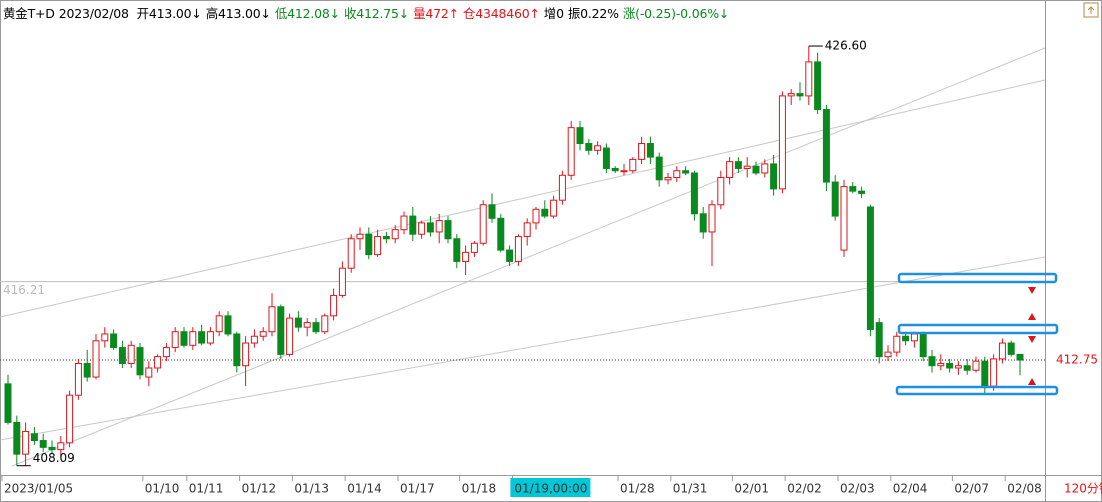 The width and height of the screenshot is (1102, 502). What do you see at coordinates (206, 489) in the screenshot?
I see `x-tick-label: 01/11` at bounding box center [206, 489].